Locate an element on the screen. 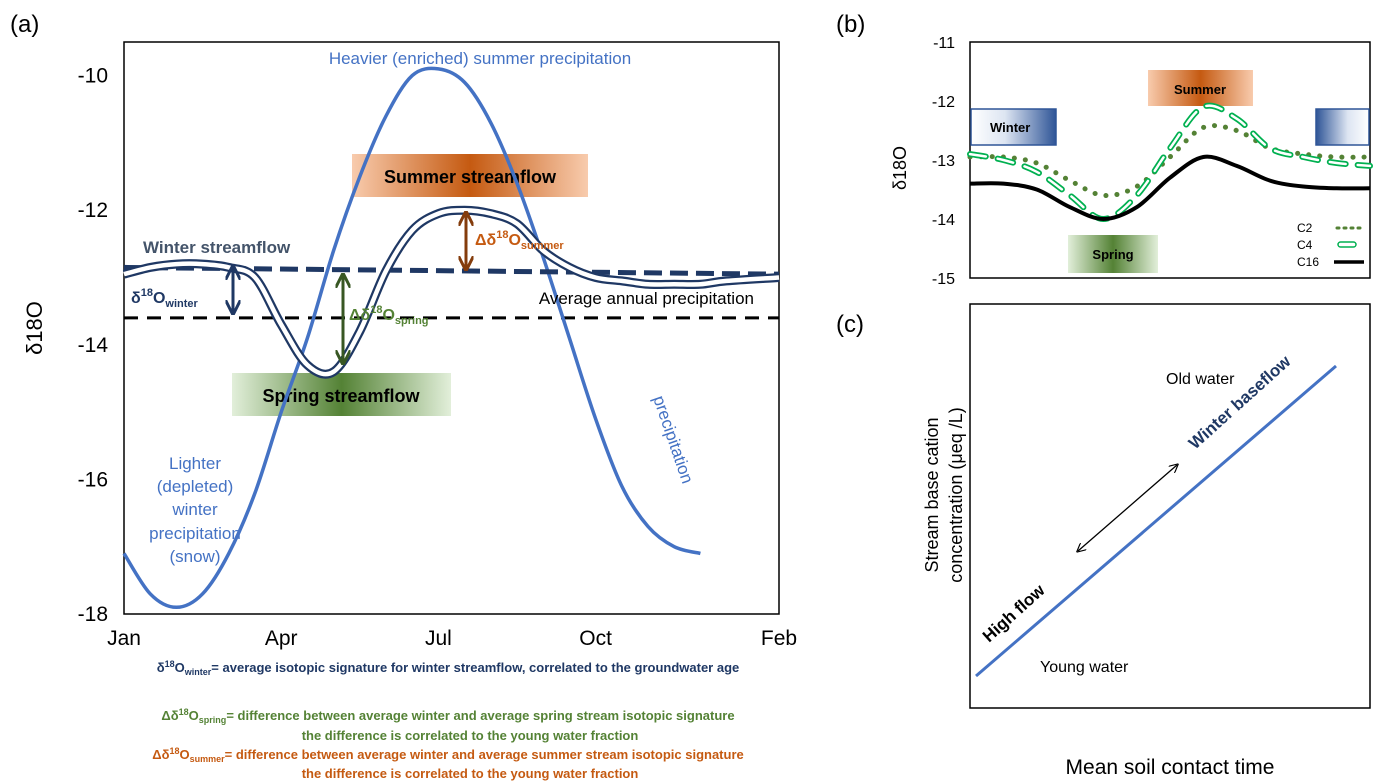 The height and width of the screenshot is (783, 1376). summer-streamflow-box is located at coordinates (470, 175).